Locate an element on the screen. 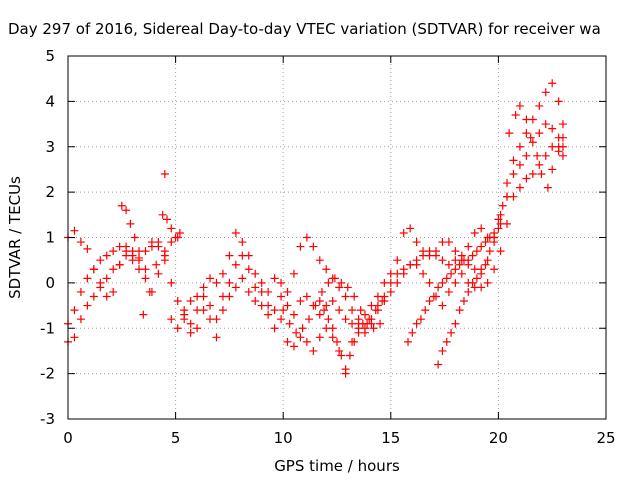 Image resolution: width=640 pixels, height=480 pixels. y-tick-label: -2 is located at coordinates (47, 374).